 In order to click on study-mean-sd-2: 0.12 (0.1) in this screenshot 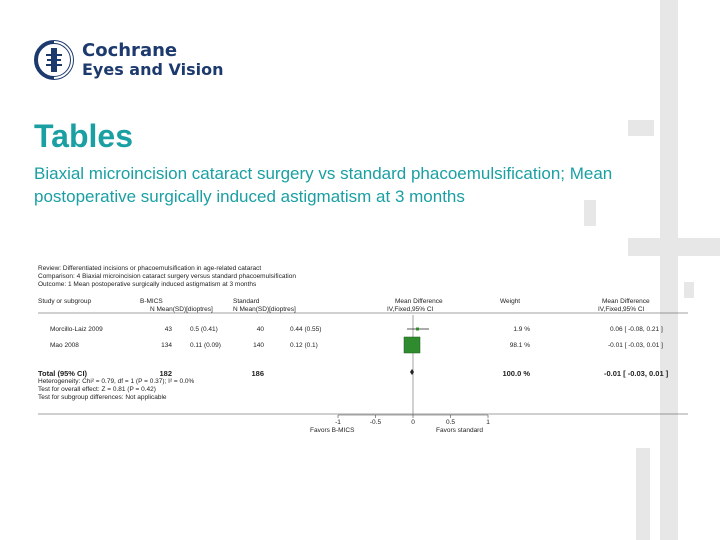, I will do `click(304, 345)`.